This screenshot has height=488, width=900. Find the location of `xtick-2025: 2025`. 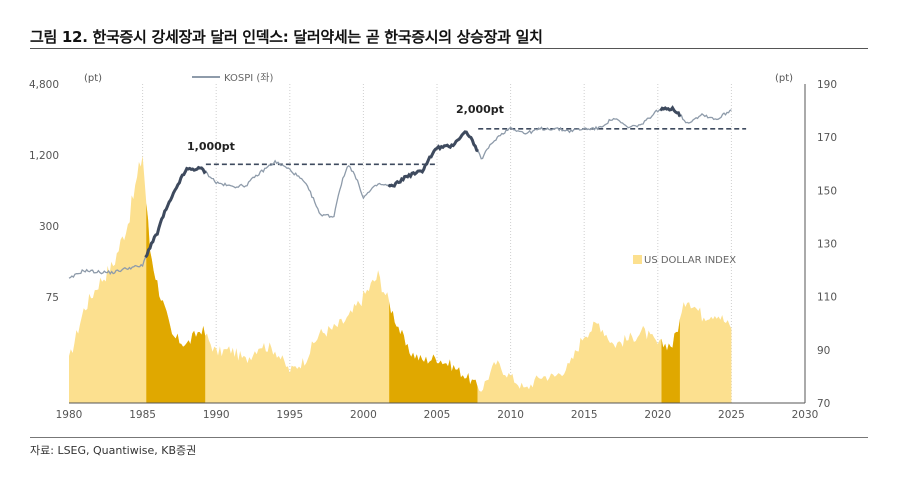

xtick-2025: 2025 is located at coordinates (731, 415).